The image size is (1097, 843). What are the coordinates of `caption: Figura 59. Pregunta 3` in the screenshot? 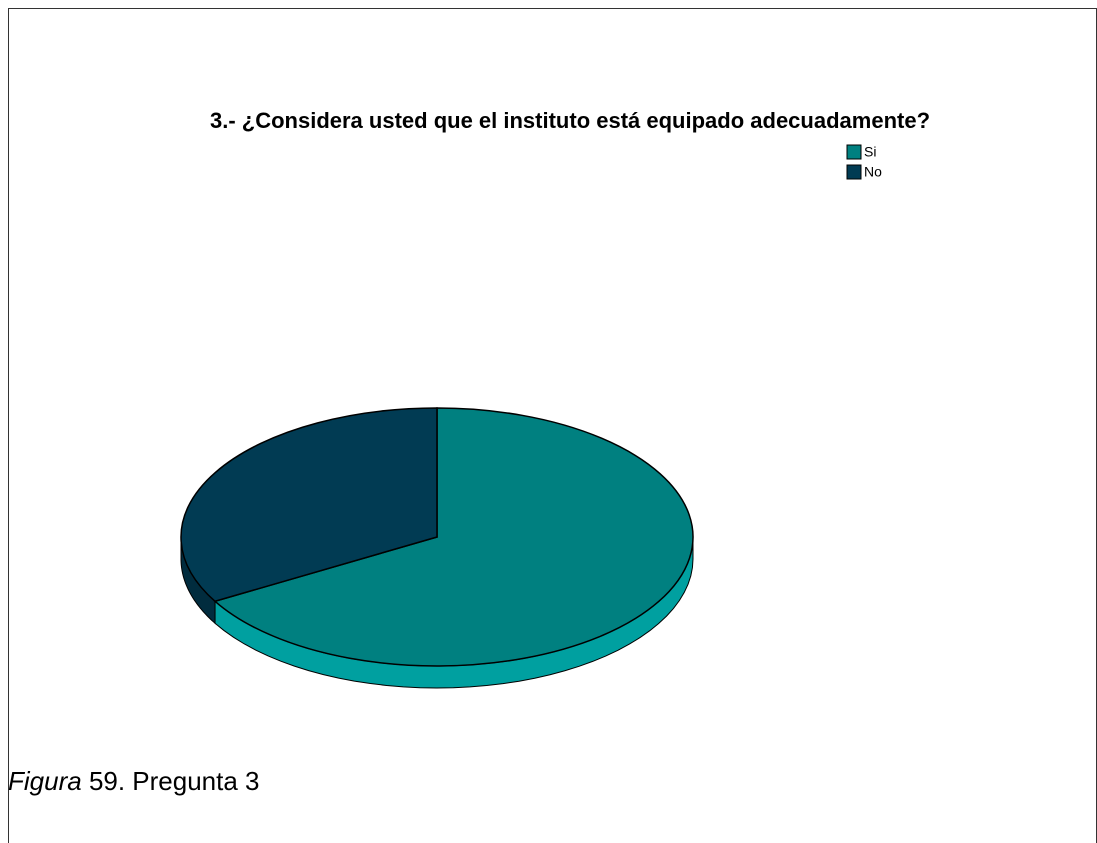 It's located at (134, 781).